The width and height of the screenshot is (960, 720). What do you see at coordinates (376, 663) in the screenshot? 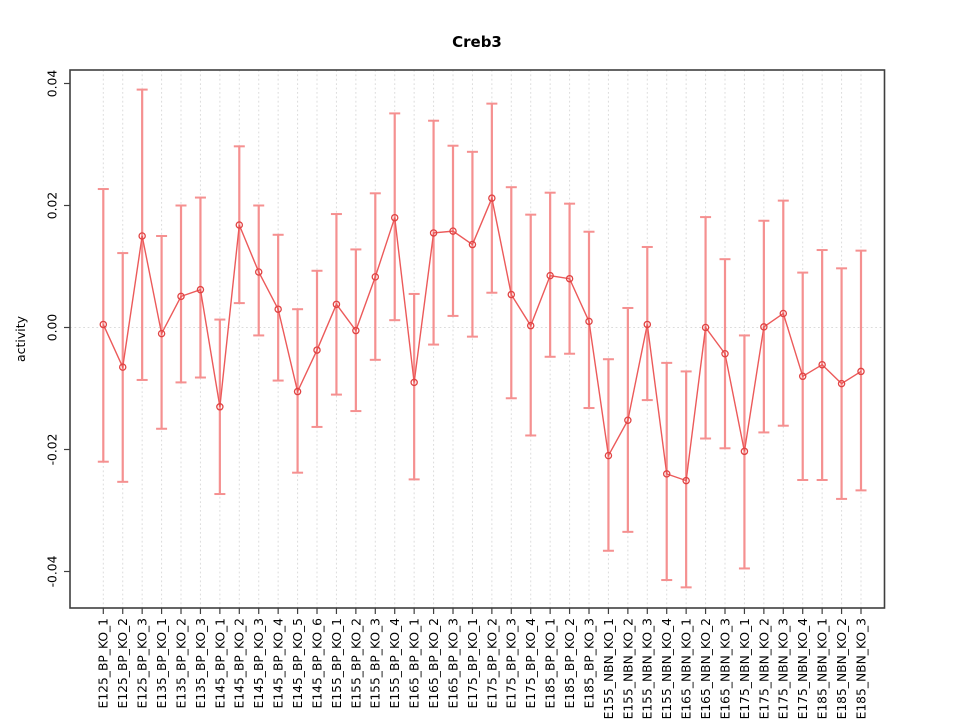
I see `x-tick-label: E155_BP_KO_3` at bounding box center [376, 663].